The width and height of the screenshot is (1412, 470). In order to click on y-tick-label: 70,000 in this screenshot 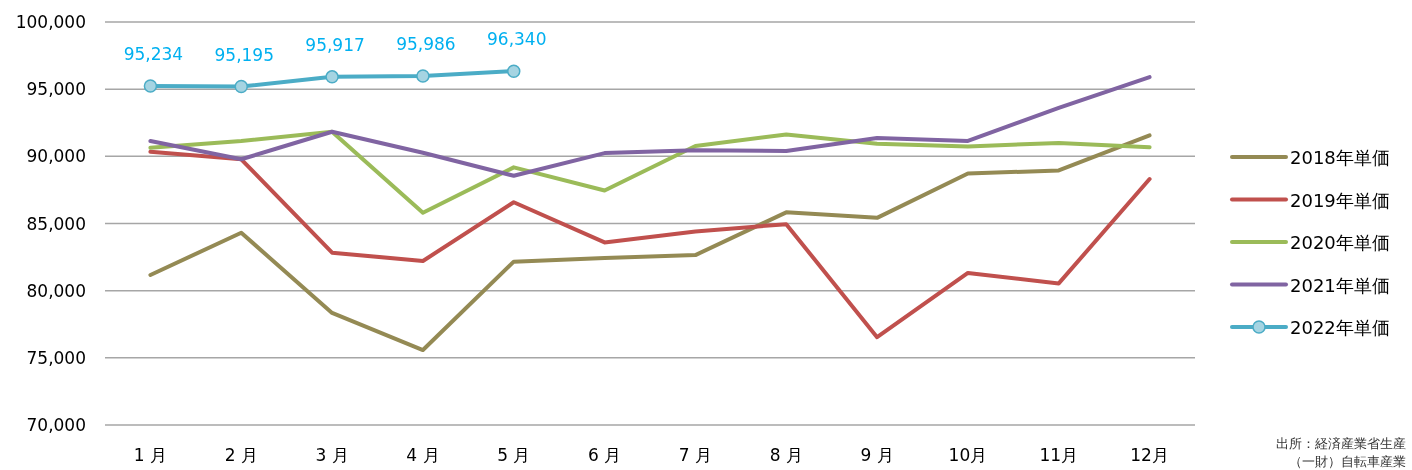, I will do `click(56, 425)`.